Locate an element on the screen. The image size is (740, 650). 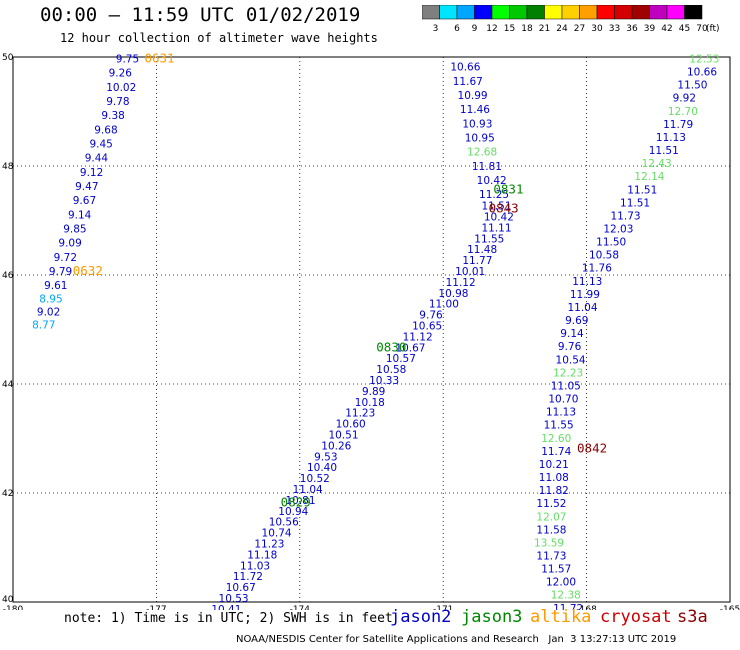
wave-height-value: 9.76 is located at coordinates (570, 347).